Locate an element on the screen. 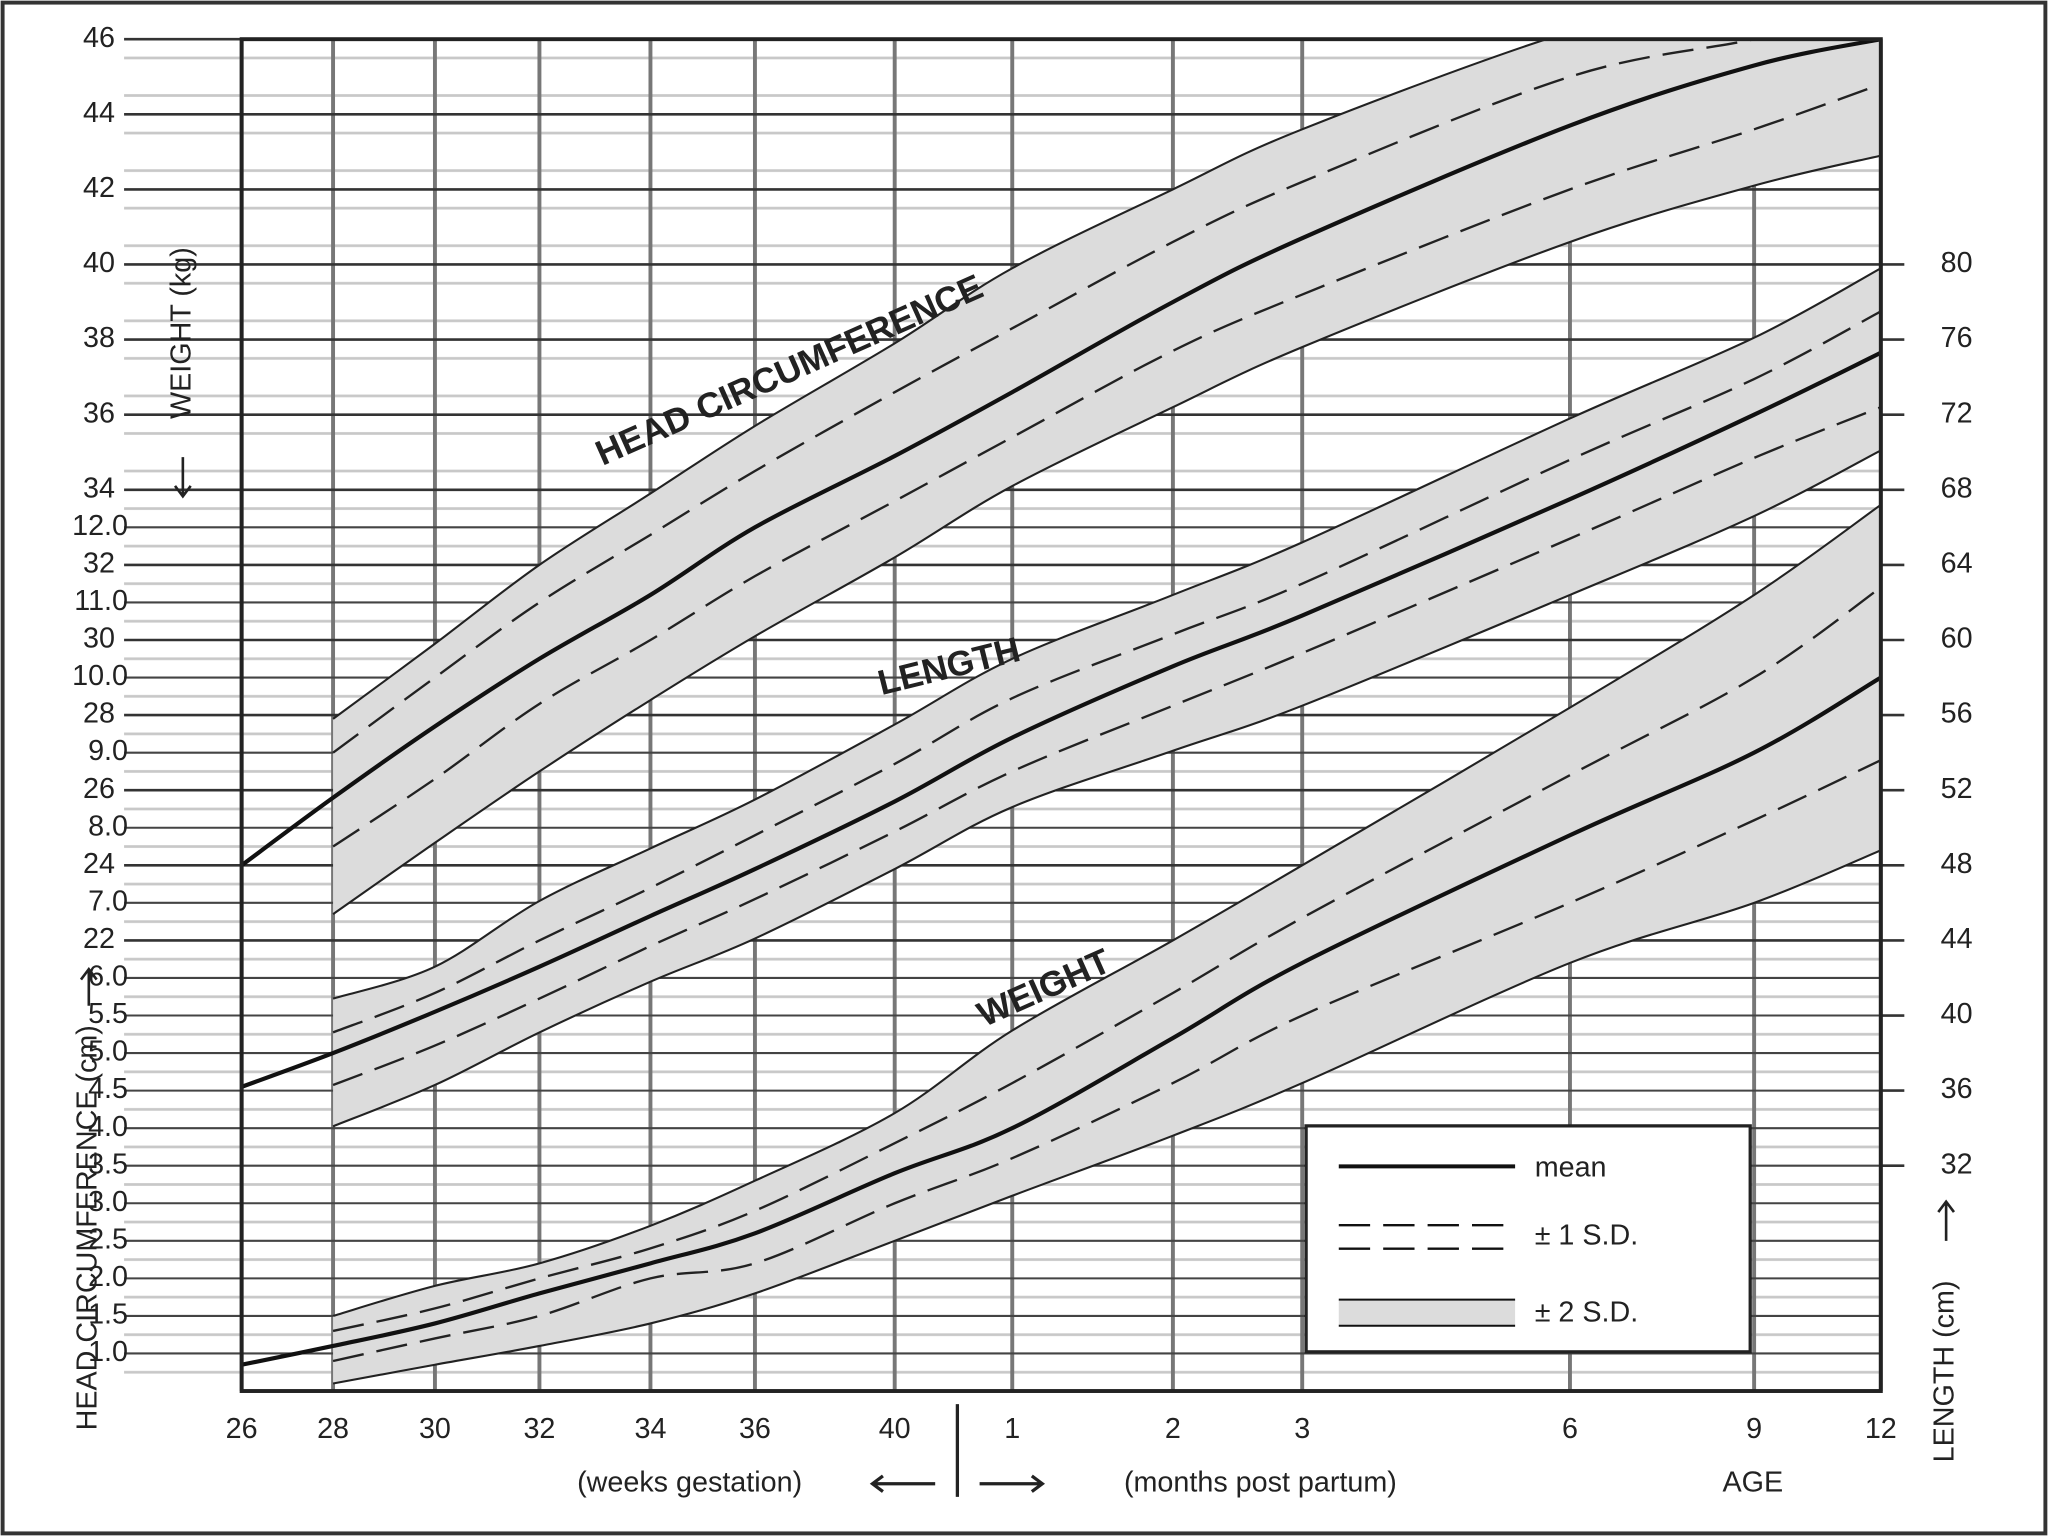 The width and height of the screenshot is (2048, 1536). y3-tick-label: 1.5 is located at coordinates (108, 1315).